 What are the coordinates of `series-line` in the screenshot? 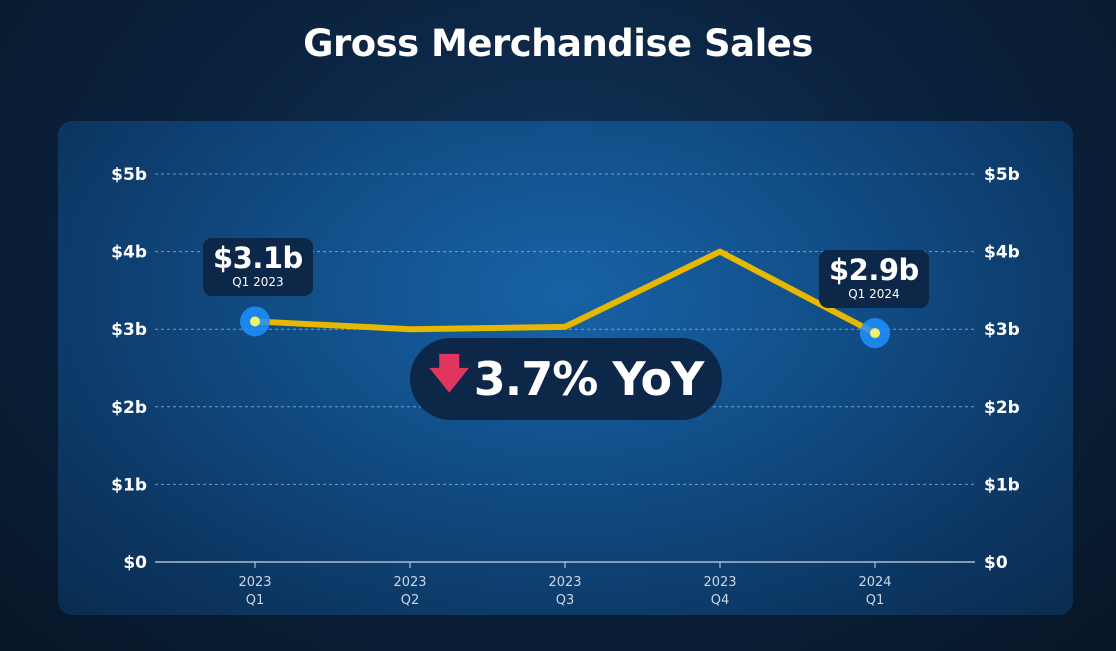 It's located at (565, 292).